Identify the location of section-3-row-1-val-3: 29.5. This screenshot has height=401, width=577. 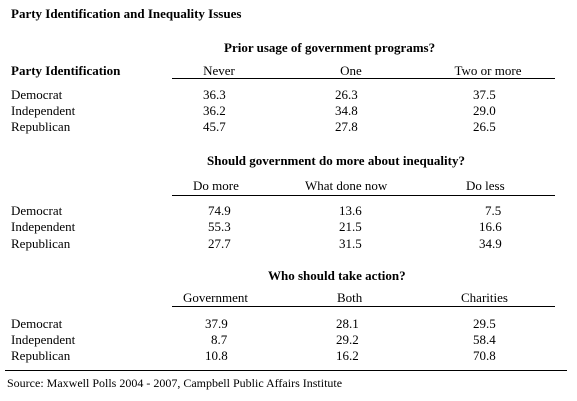
(484, 323).